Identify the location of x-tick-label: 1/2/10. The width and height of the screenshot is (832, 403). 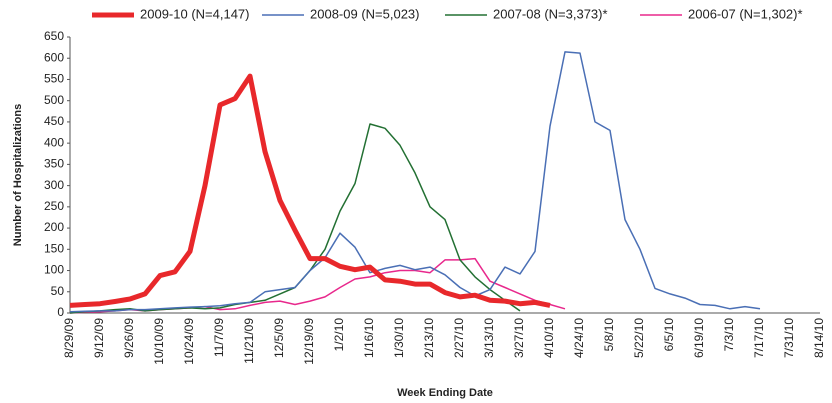
(339, 335).